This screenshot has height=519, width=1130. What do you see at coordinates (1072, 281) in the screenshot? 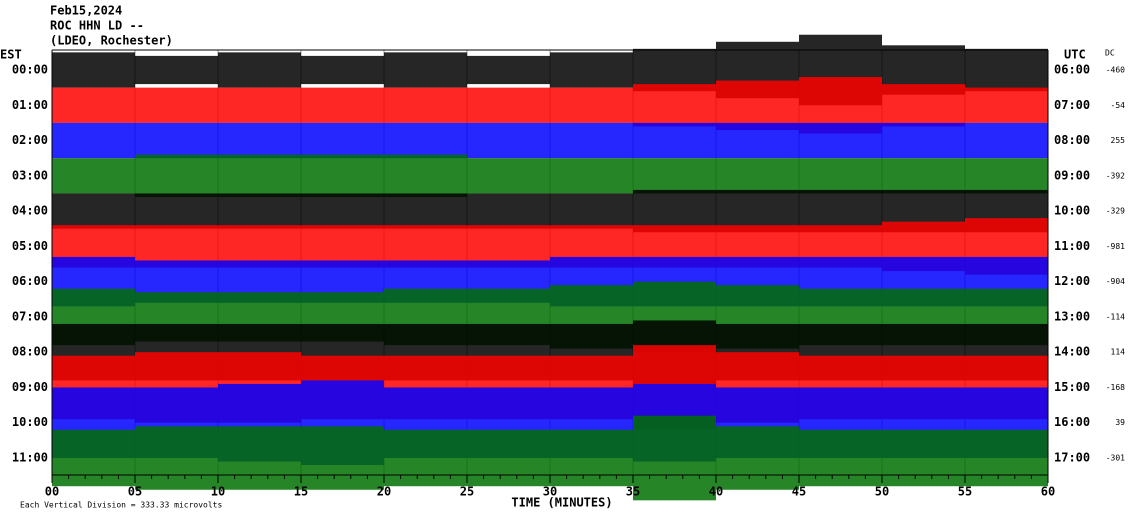
I see `utc-label: 12:00` at bounding box center [1072, 281].